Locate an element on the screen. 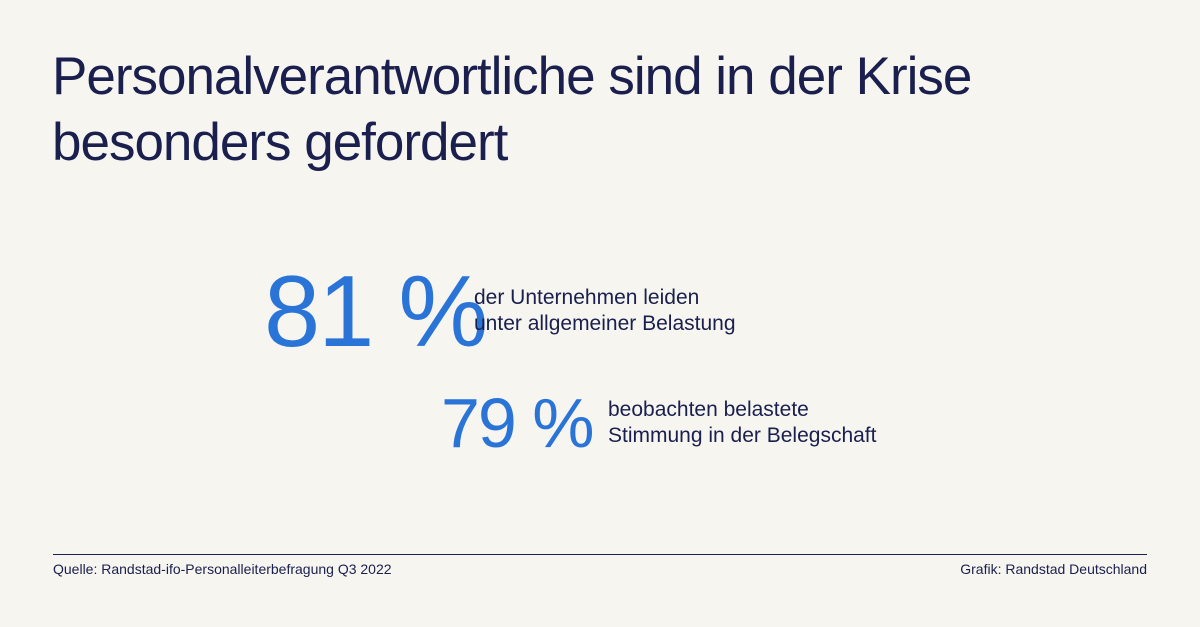 The width and height of the screenshot is (1200, 627). footer-divider is located at coordinates (600, 554).